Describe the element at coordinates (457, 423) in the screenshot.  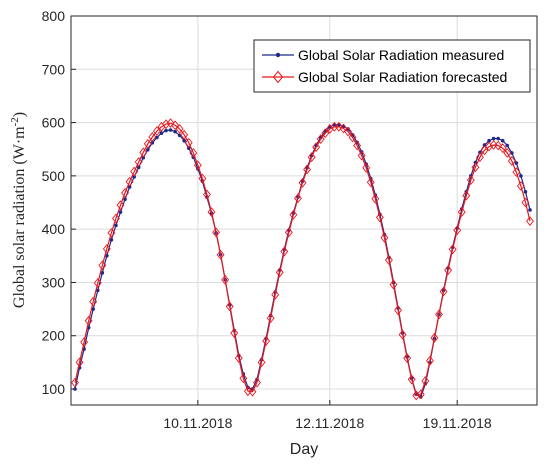
I see `x-tick-label: 19.11.2018` at that location.